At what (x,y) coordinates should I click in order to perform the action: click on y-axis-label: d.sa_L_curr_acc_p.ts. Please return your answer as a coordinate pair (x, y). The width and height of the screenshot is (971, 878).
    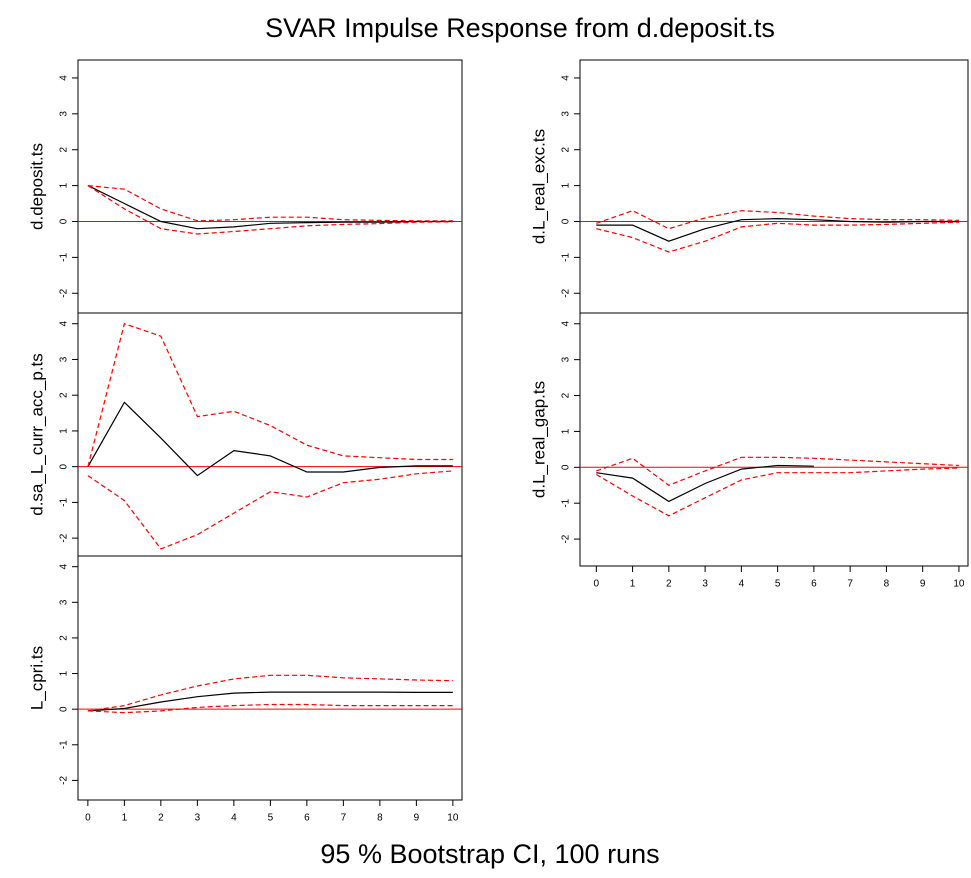
    Looking at the image, I should click on (36, 434).